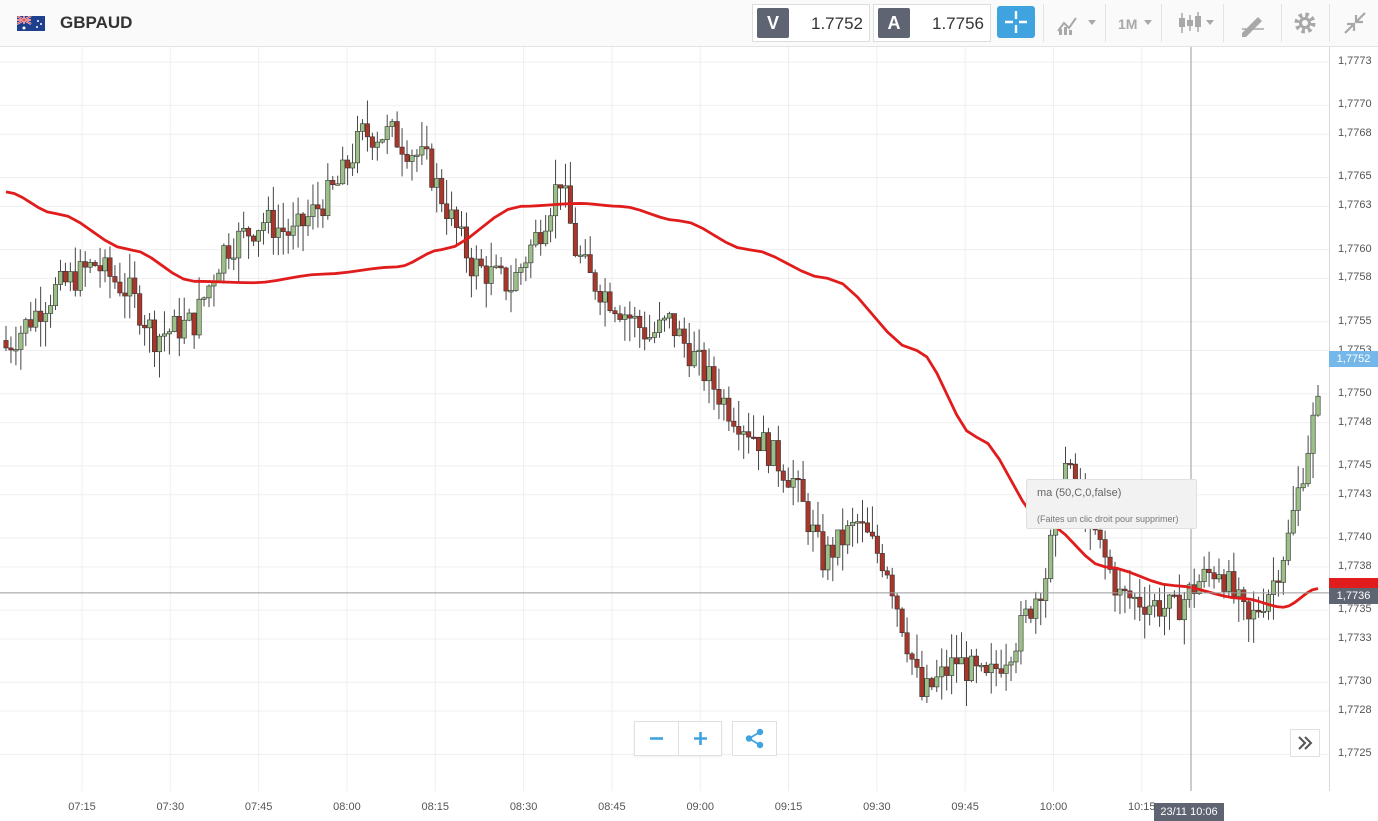 The width and height of the screenshot is (1378, 821). Describe the element at coordinates (700, 738) in the screenshot. I see `zoom-in-button` at that location.